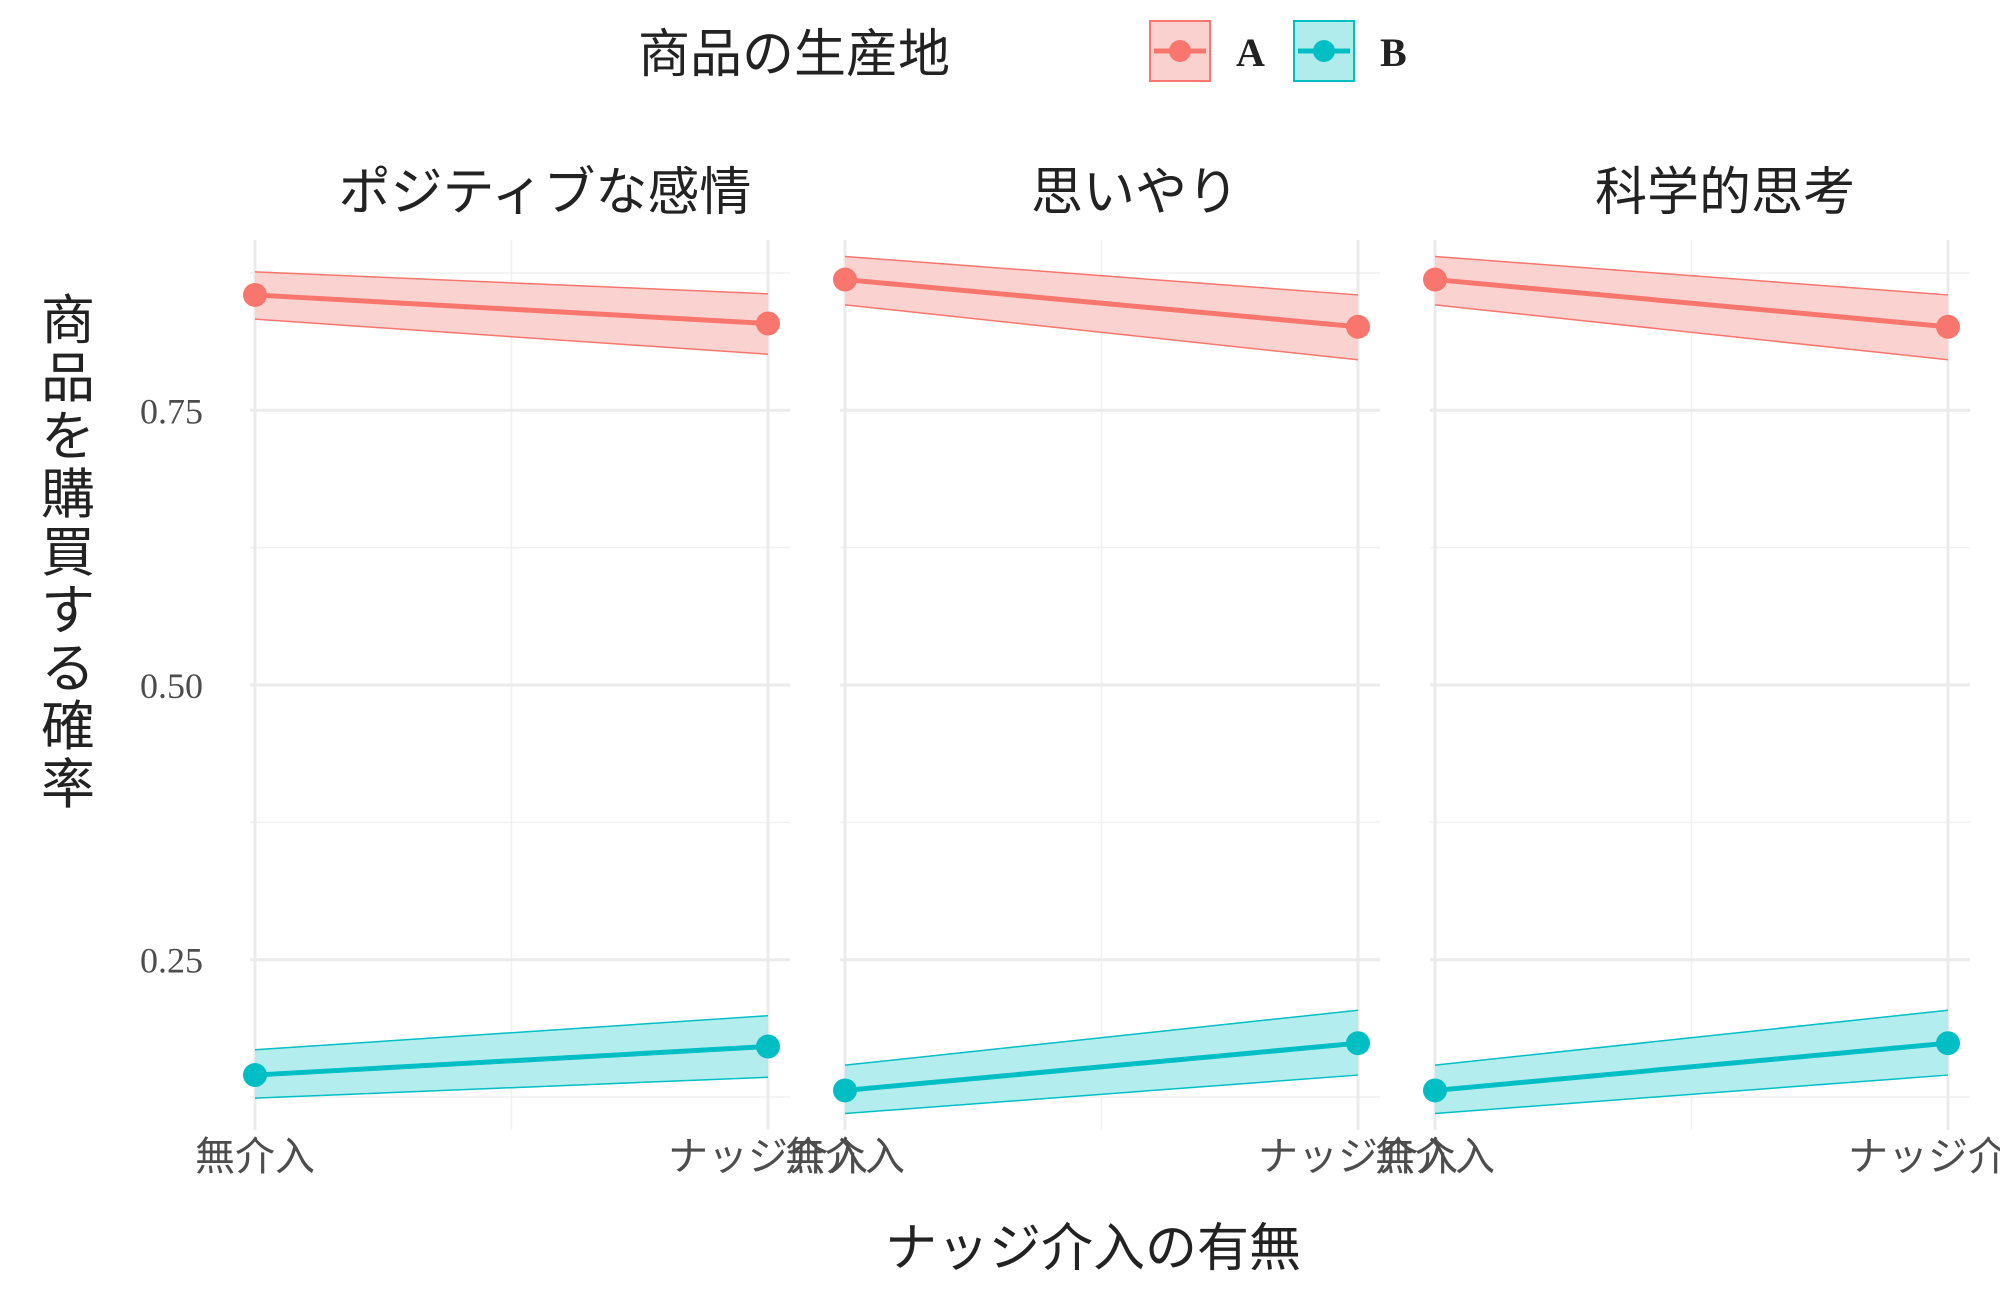 The image size is (2000, 1311). Describe the element at coordinates (68, 726) in the screenshot. I see `y-axis-title-char: 確` at that location.